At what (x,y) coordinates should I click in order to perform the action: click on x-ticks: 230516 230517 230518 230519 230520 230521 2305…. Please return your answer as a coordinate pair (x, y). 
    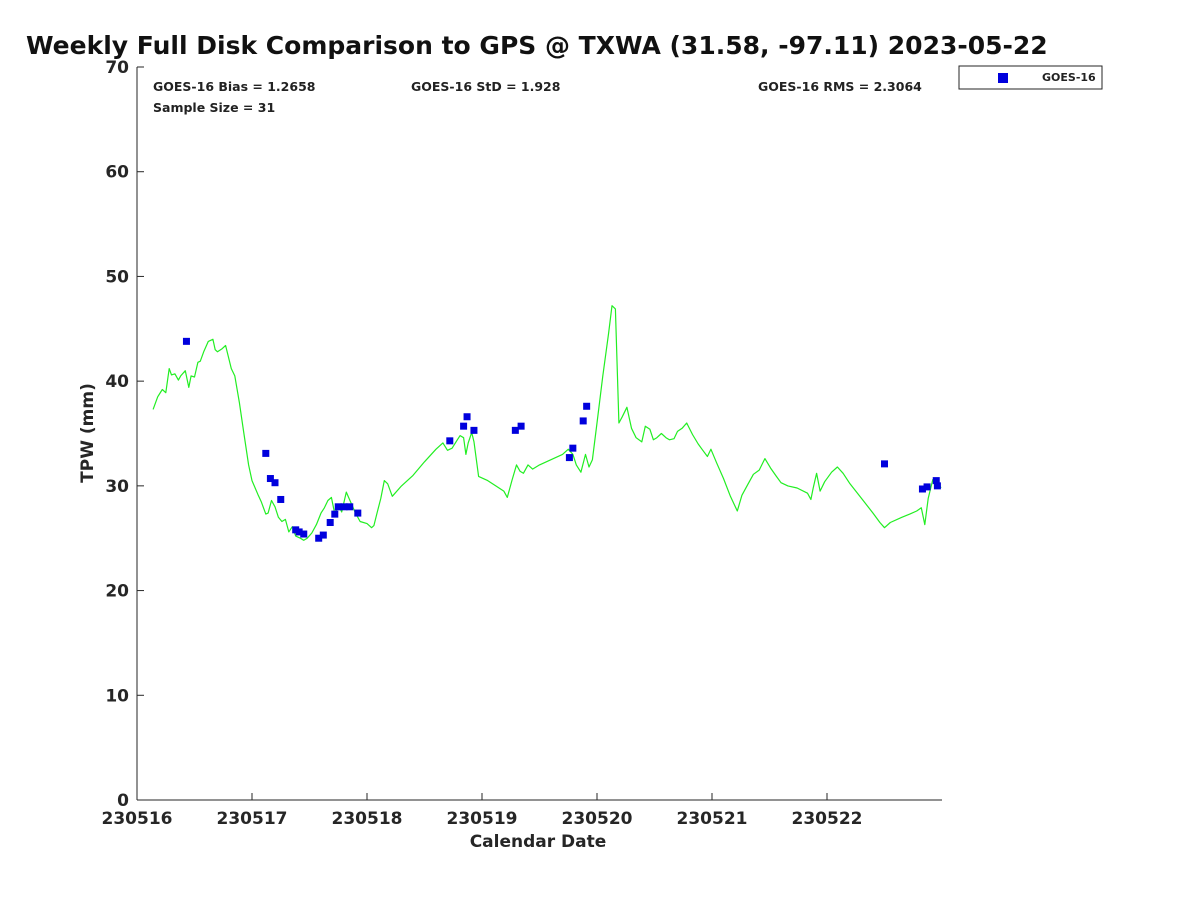
    Looking at the image, I should click on (482, 811).